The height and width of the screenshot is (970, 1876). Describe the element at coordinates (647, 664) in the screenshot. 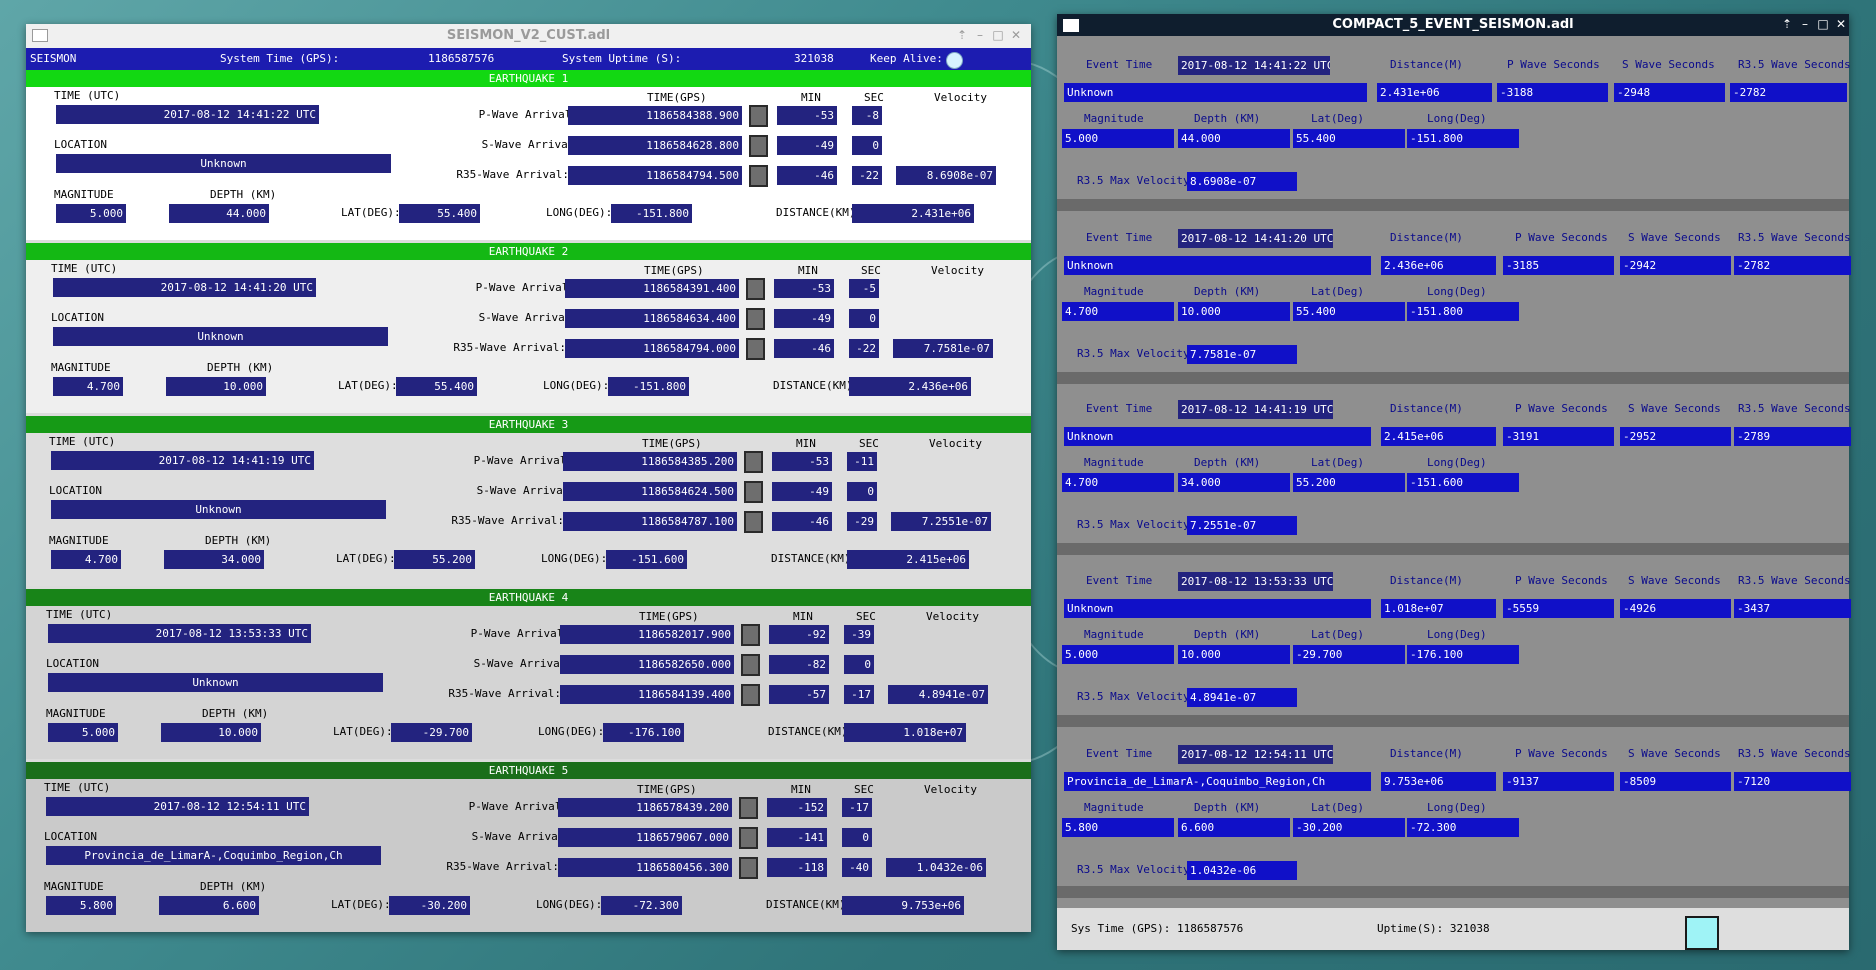

I see `s-wave-gps-field: 1186582650.000` at that location.